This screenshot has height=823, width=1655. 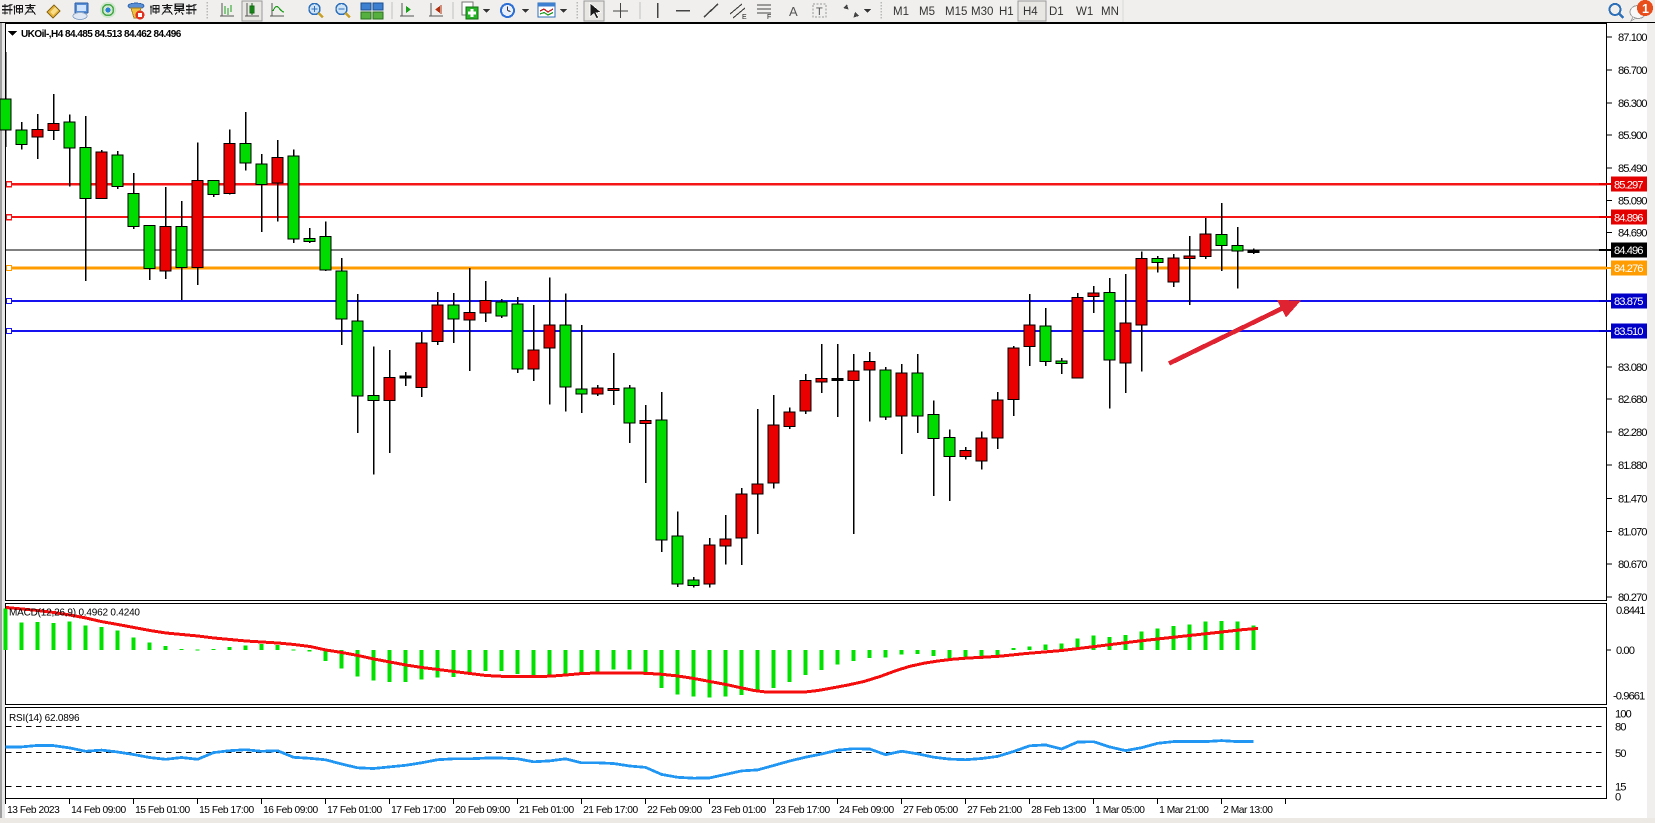 I want to click on svg-text: 87.100, so click(x=1632, y=38).